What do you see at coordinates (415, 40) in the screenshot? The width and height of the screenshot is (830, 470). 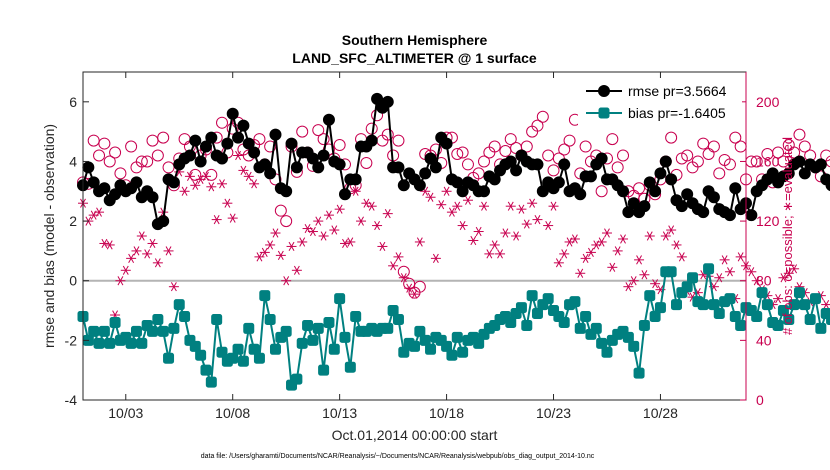 I see `chart-title-line-1: Southern Hemisphere` at bounding box center [415, 40].